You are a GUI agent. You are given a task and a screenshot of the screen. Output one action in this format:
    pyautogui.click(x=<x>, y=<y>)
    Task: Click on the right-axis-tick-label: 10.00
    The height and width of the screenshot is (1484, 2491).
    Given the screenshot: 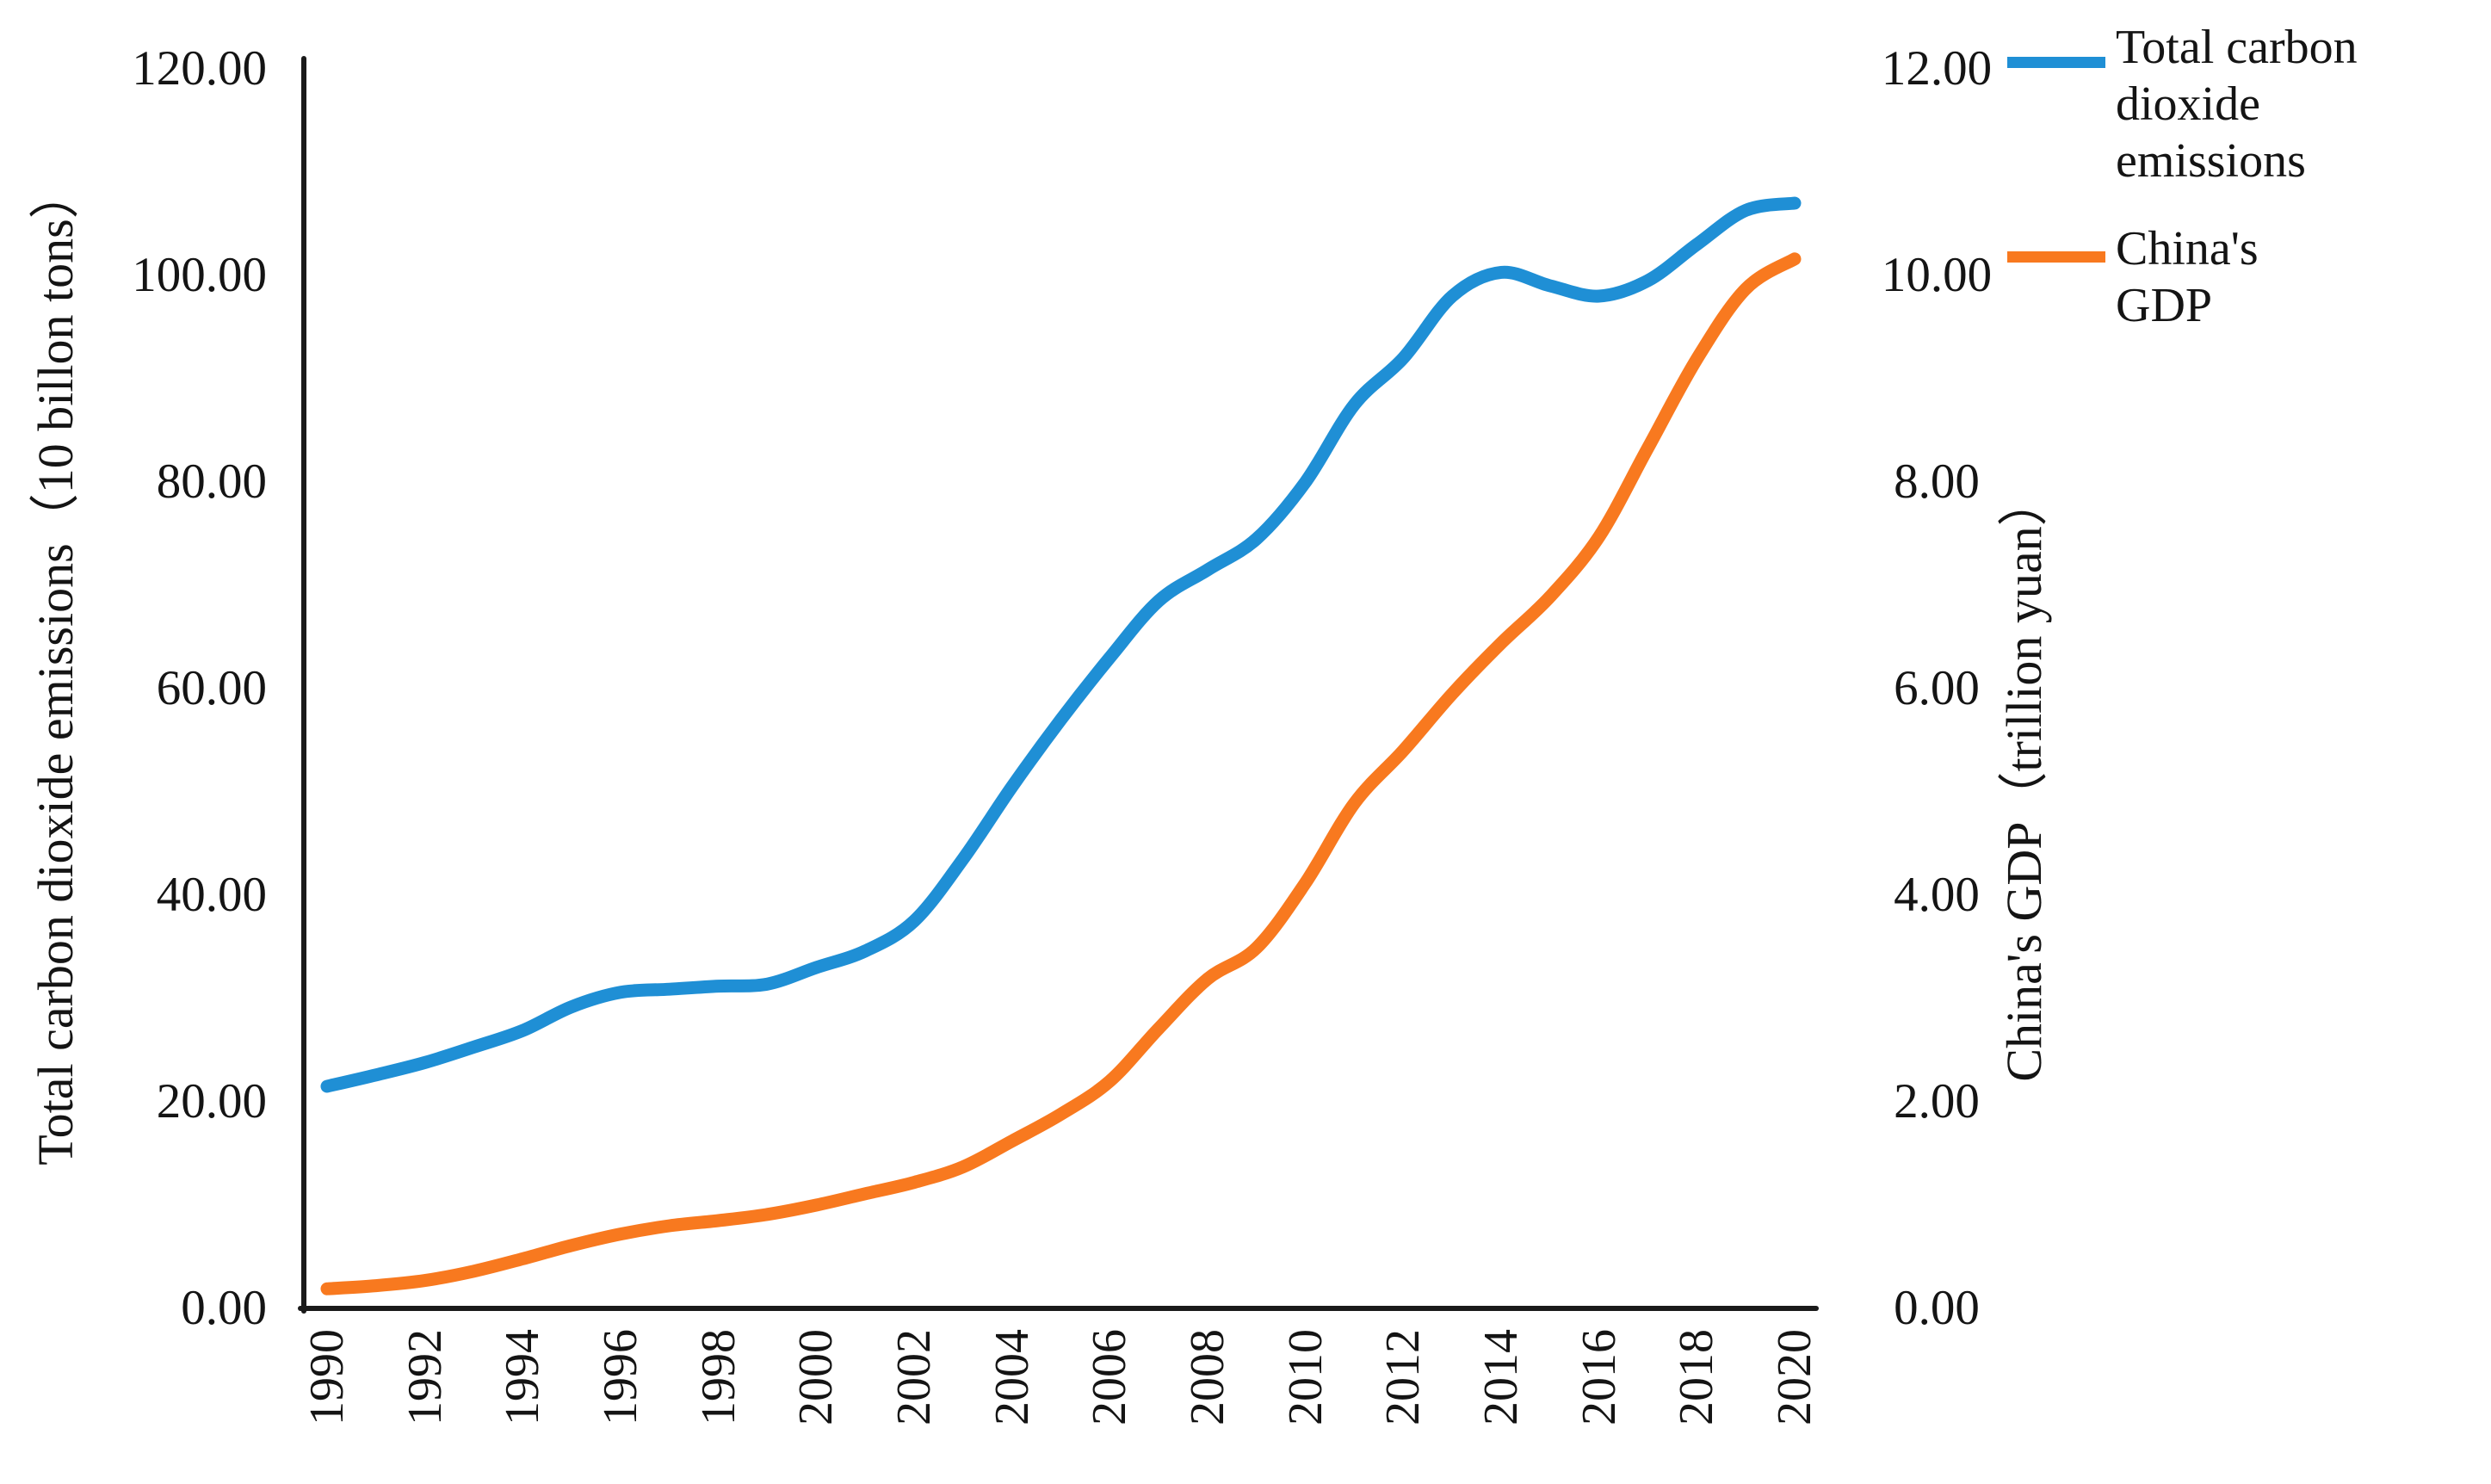 What is the action you would take?
    pyautogui.click(x=1937, y=275)
    